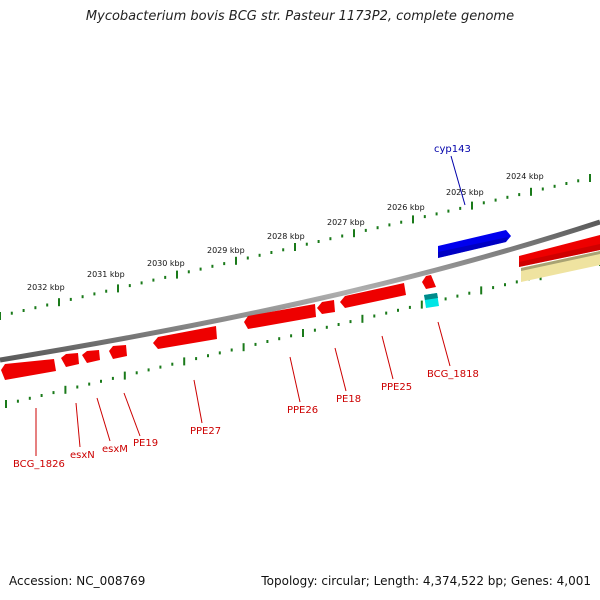 Image resolution: width=600 pixels, height=600 pixels. Describe the element at coordinates (205, 431) in the screenshot. I see `gene-label: PPE27` at that location.